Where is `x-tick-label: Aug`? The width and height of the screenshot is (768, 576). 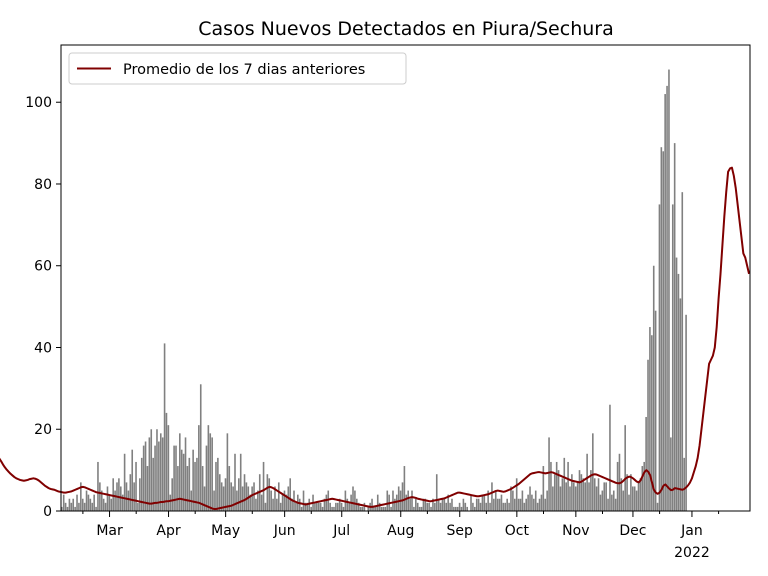
x-tick-label: Aug is located at coordinates (400, 531).